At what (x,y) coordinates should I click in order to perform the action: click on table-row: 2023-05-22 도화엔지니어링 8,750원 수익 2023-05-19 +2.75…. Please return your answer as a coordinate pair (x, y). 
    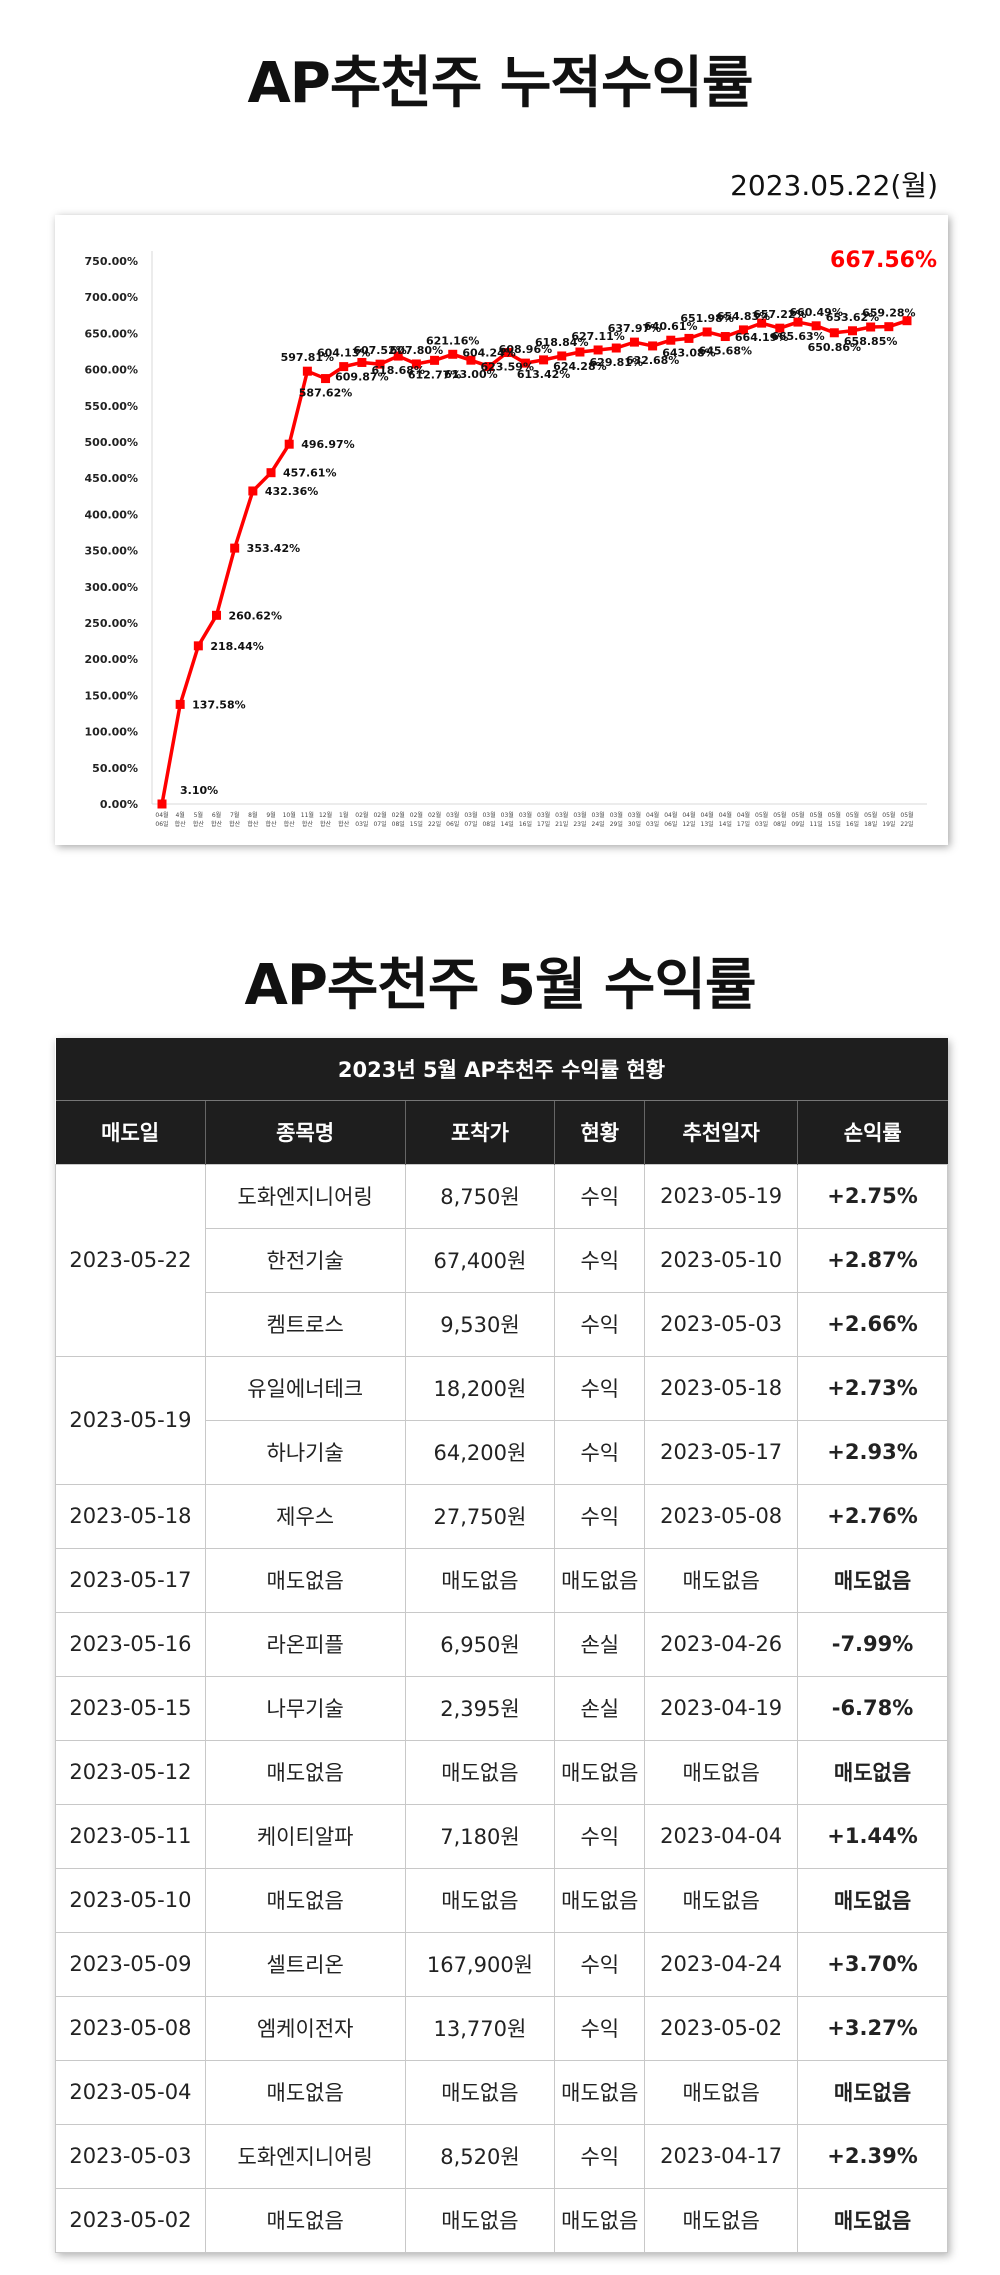
    Looking at the image, I should click on (501, 1260).